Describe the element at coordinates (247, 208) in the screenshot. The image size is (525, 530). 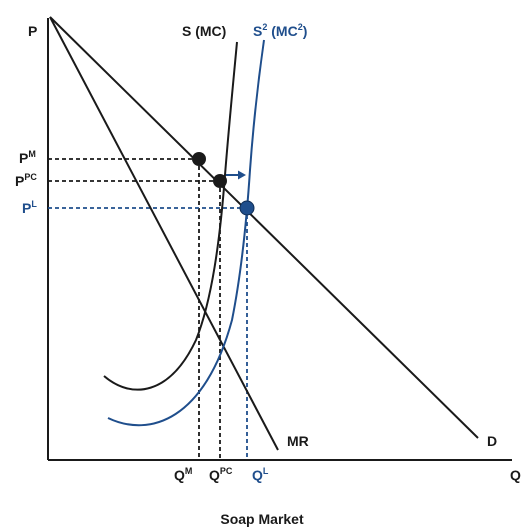
I see `lower-cost-point` at that location.